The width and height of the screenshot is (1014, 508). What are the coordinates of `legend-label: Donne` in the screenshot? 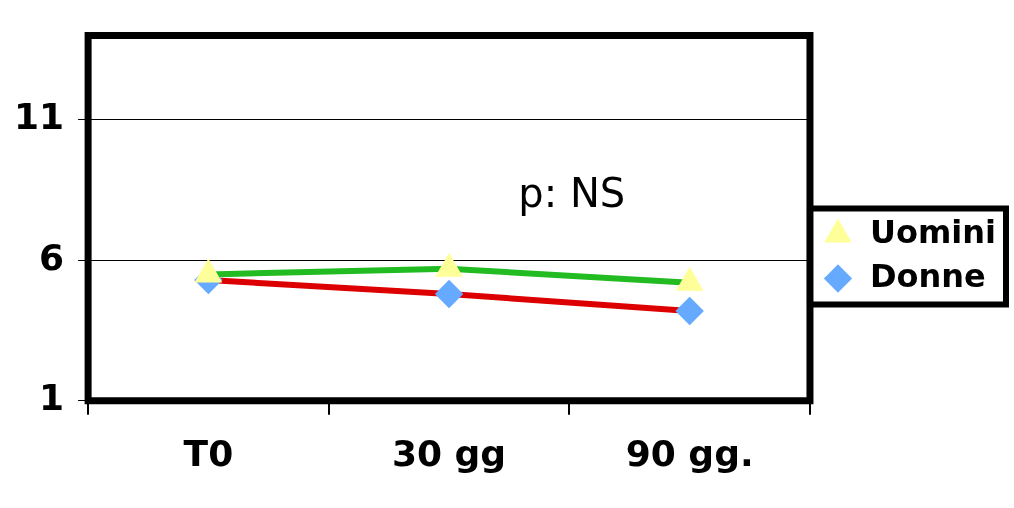 It's located at (927, 275).